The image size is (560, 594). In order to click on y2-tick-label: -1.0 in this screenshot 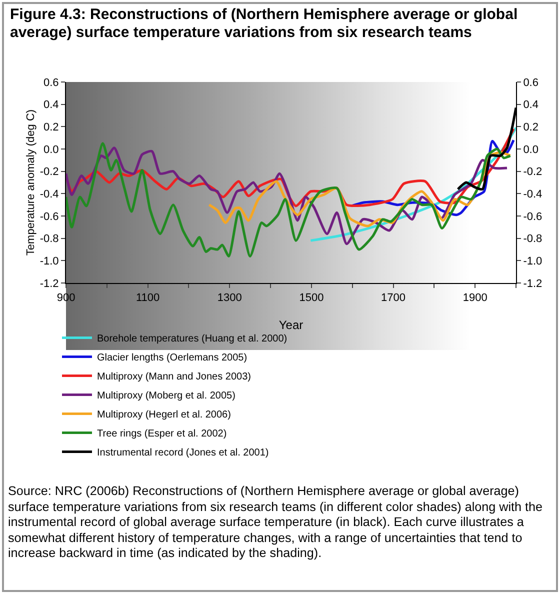, I will do `click(532, 262)`.